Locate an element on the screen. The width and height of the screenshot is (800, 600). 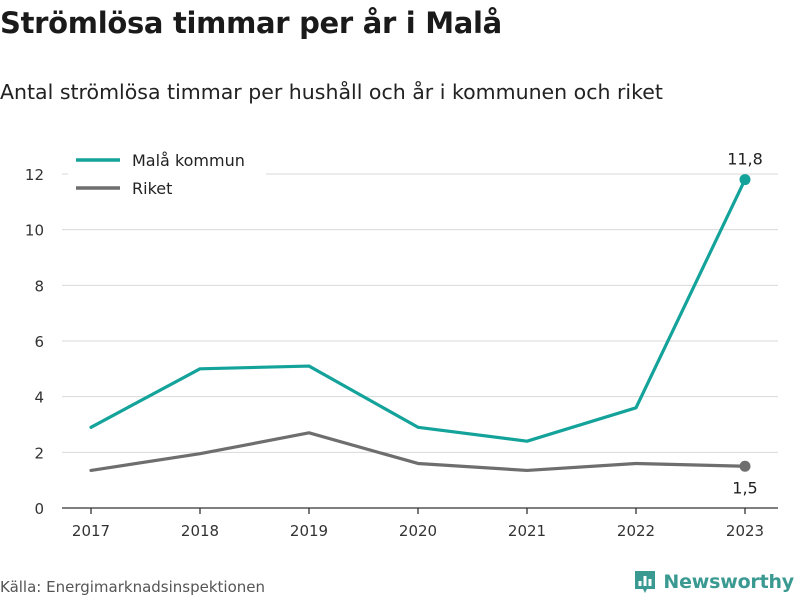
x-tick-label: 2022 is located at coordinates (636, 531).